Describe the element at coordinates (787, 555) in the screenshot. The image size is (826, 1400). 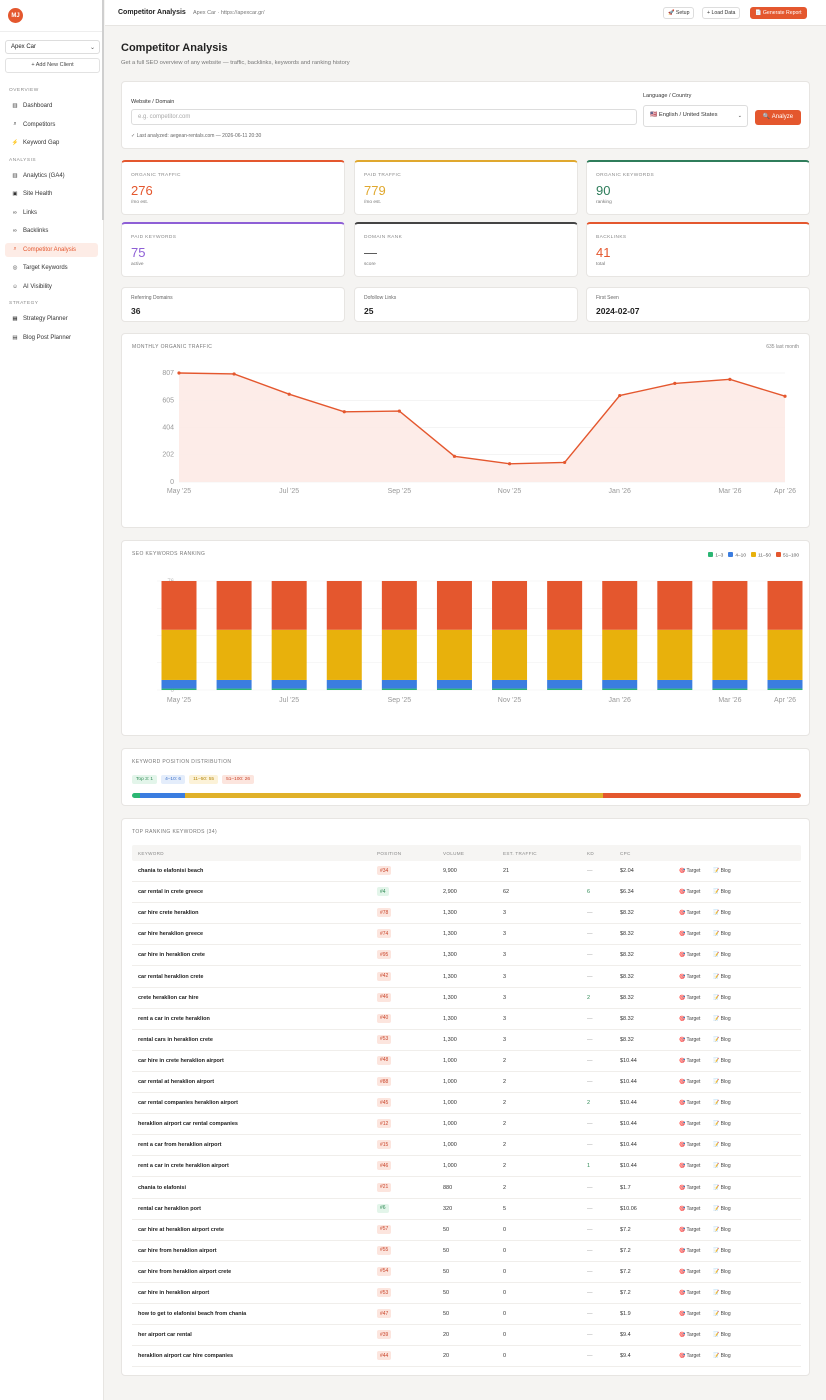
I see `legend-item: 51–100` at that location.